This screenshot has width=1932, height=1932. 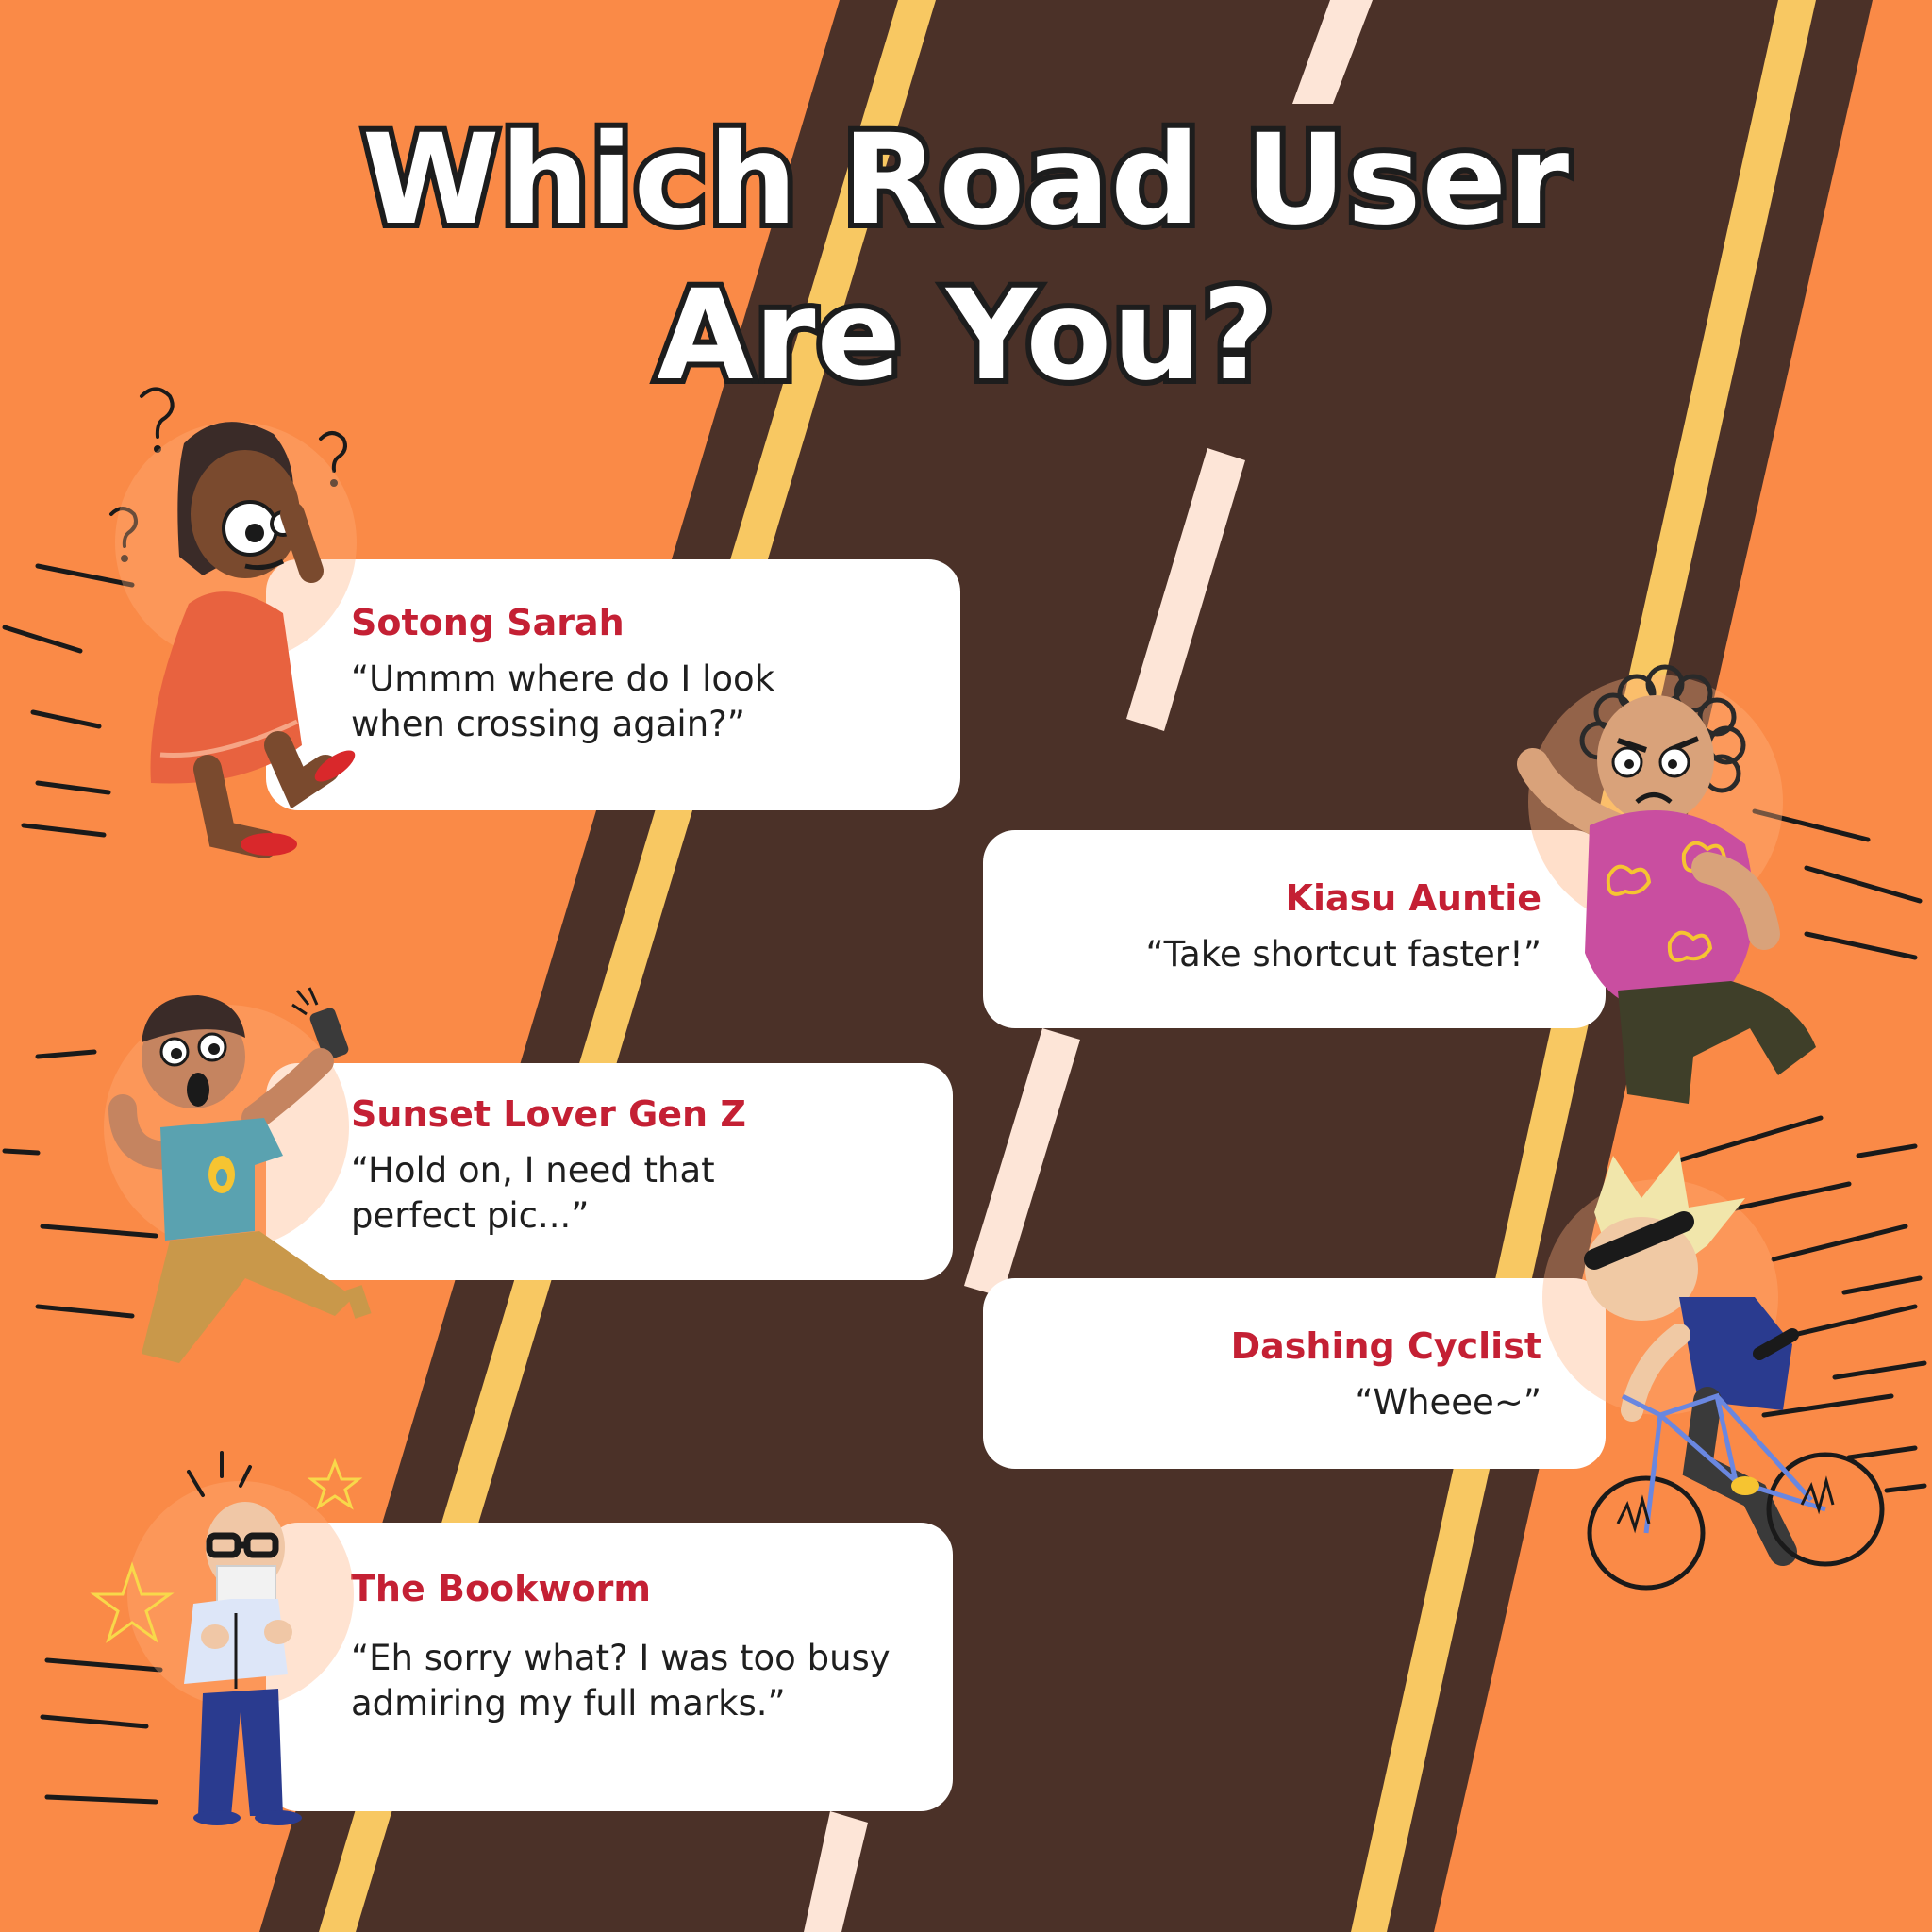 I want to click on glasses-icon, so click(x=243, y=1545).